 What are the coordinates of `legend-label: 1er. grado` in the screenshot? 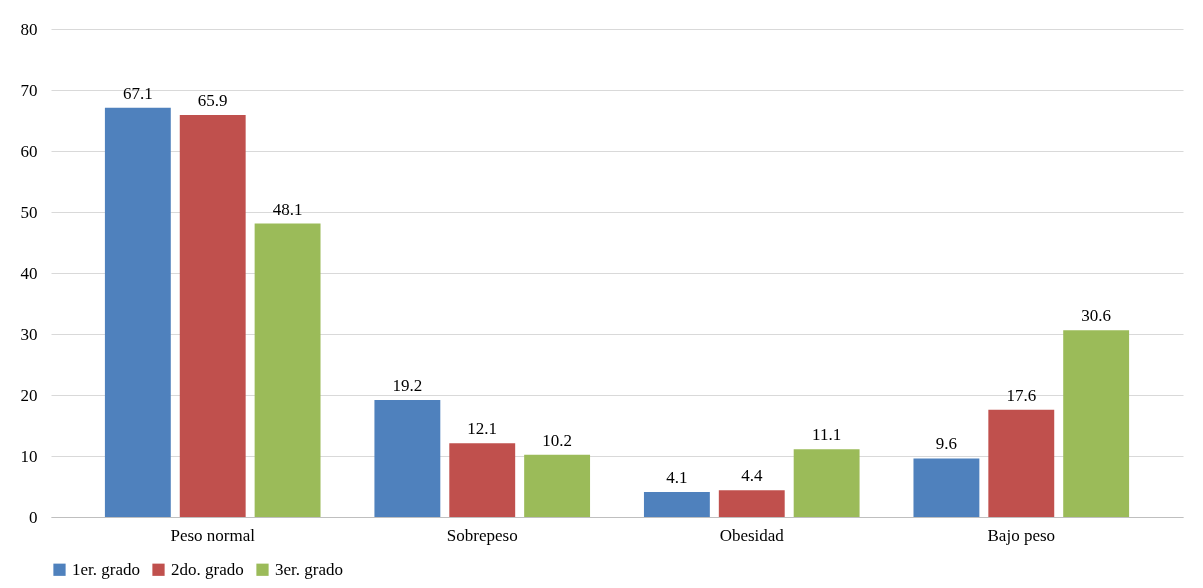 It's located at (106, 569).